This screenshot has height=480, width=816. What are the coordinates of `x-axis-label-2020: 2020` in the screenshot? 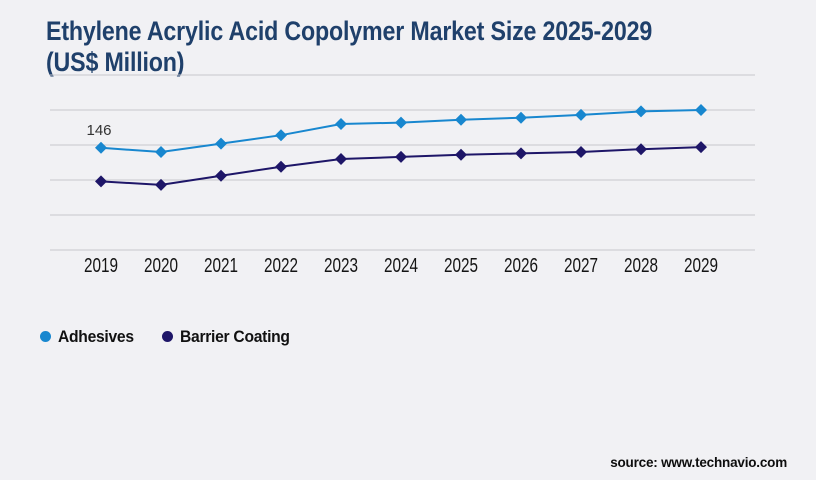 It's located at (161, 266).